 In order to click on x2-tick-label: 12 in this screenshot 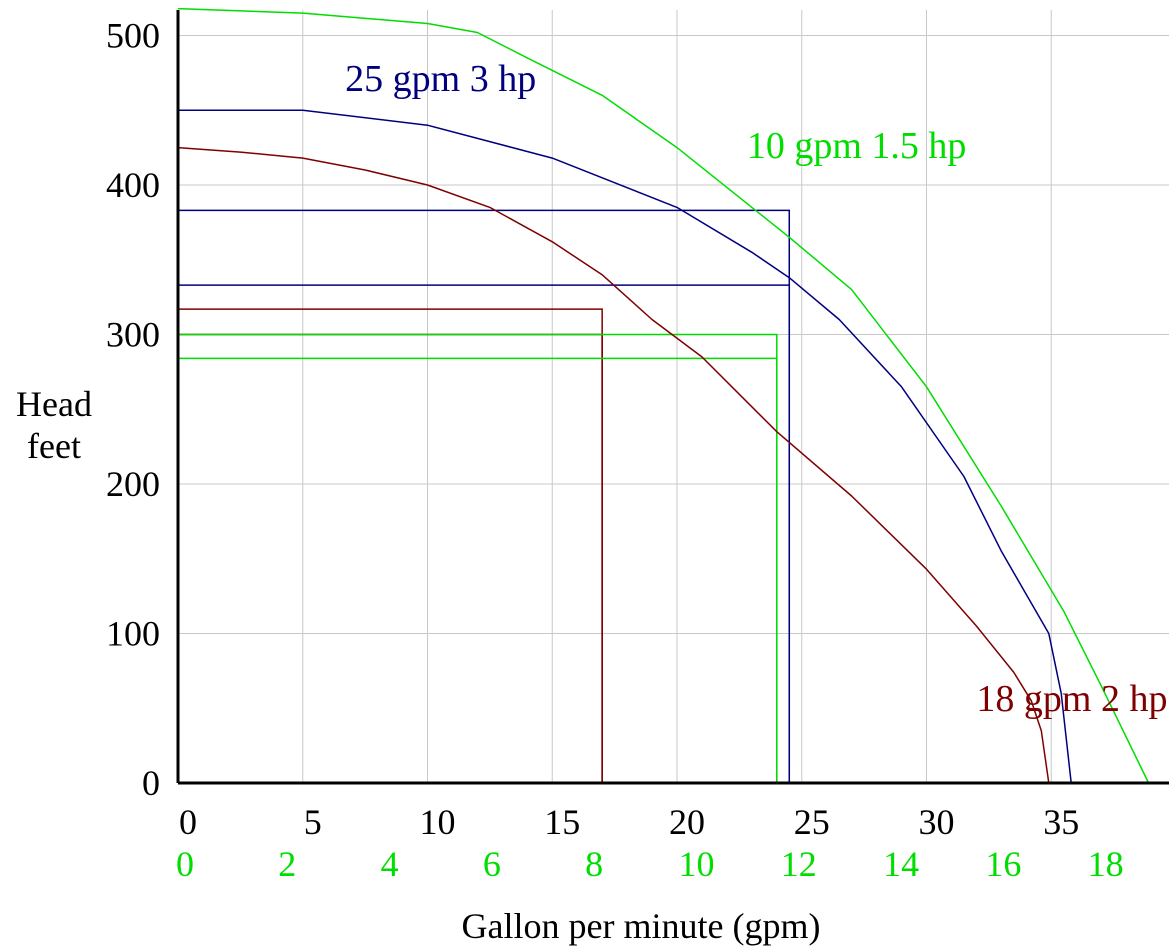, I will do `click(799, 864)`.